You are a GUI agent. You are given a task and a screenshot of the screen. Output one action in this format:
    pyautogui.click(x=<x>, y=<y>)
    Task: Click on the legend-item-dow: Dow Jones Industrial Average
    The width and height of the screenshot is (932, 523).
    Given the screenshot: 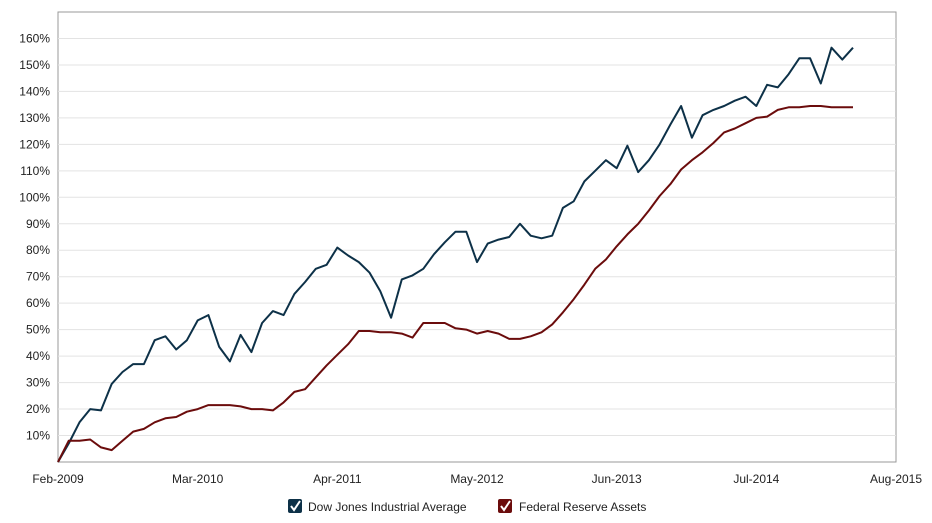 What is the action you would take?
    pyautogui.click(x=377, y=506)
    